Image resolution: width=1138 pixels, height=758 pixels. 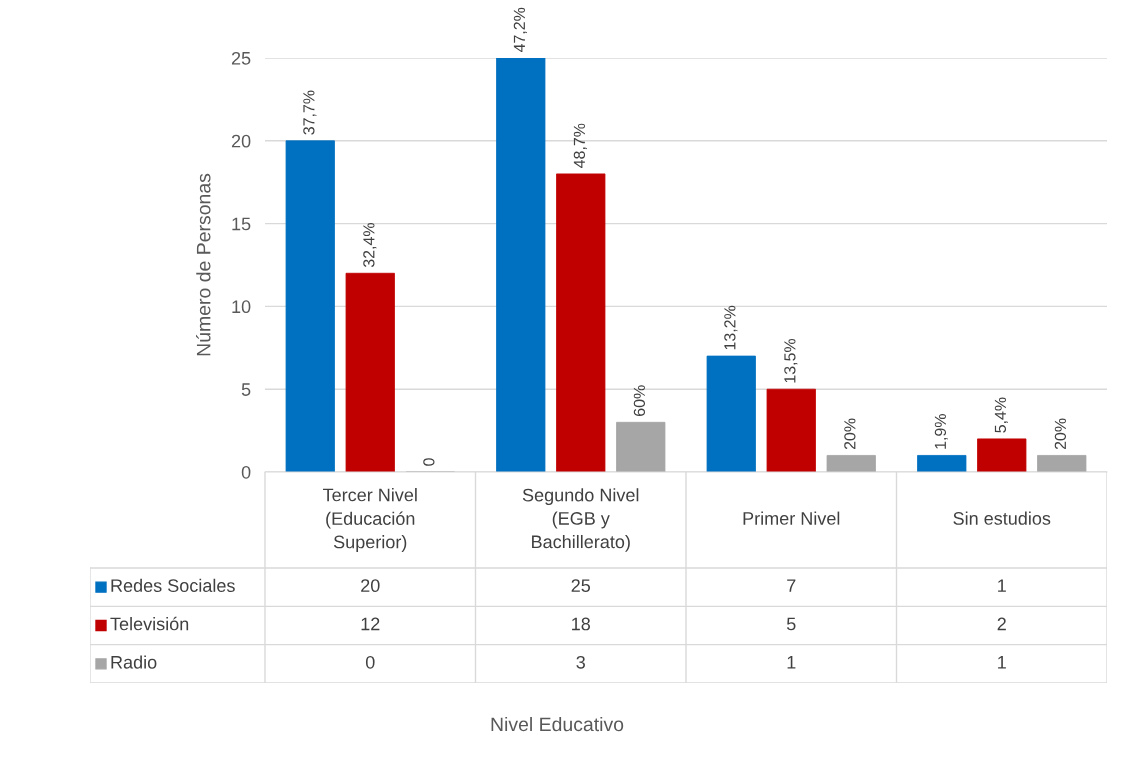 What do you see at coordinates (370, 624) in the screenshot?
I see `data-label: 12` at bounding box center [370, 624].